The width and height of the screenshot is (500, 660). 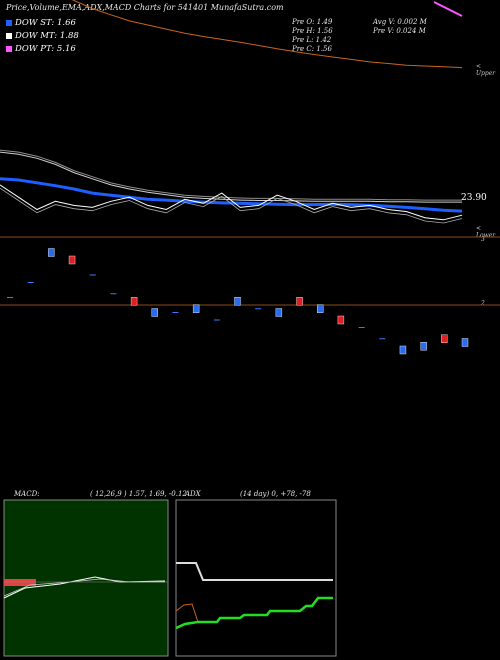 I want to click on lower-band-label: < Lower, so click(x=486, y=232).